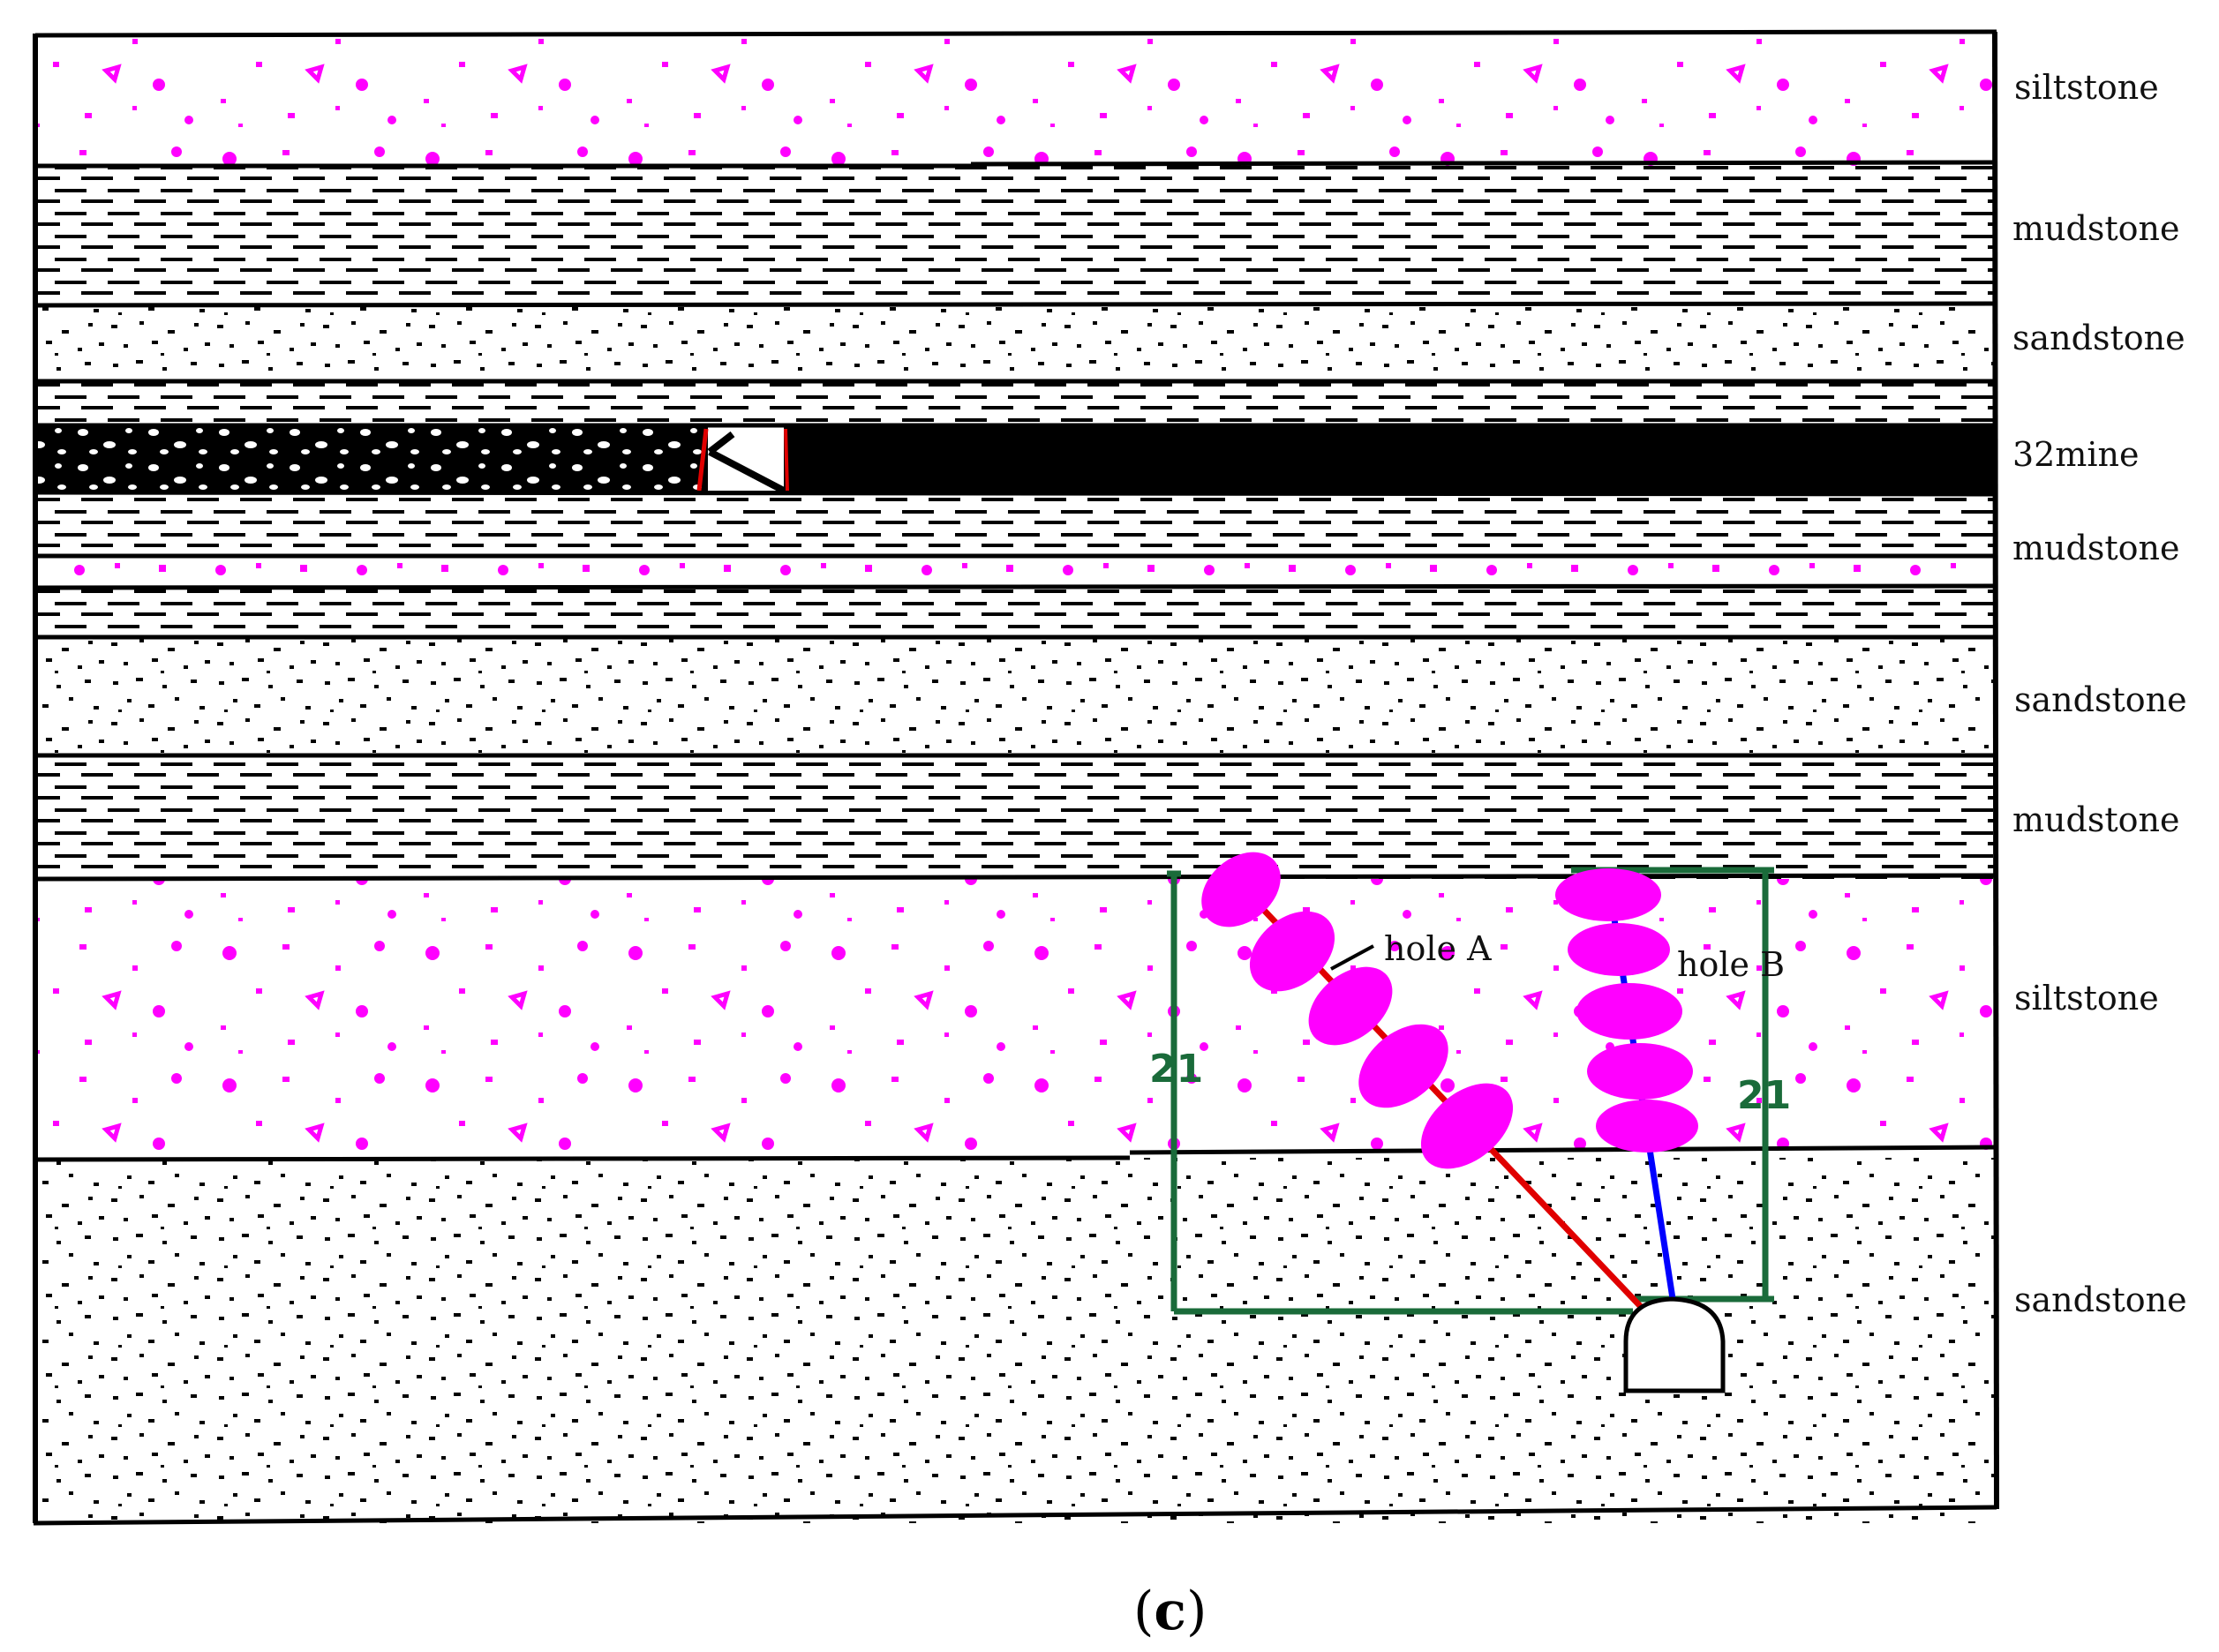 The width and height of the screenshot is (2219, 1652). What do you see at coordinates (742, 459) in the screenshot?
I see `longwall-support` at bounding box center [742, 459].